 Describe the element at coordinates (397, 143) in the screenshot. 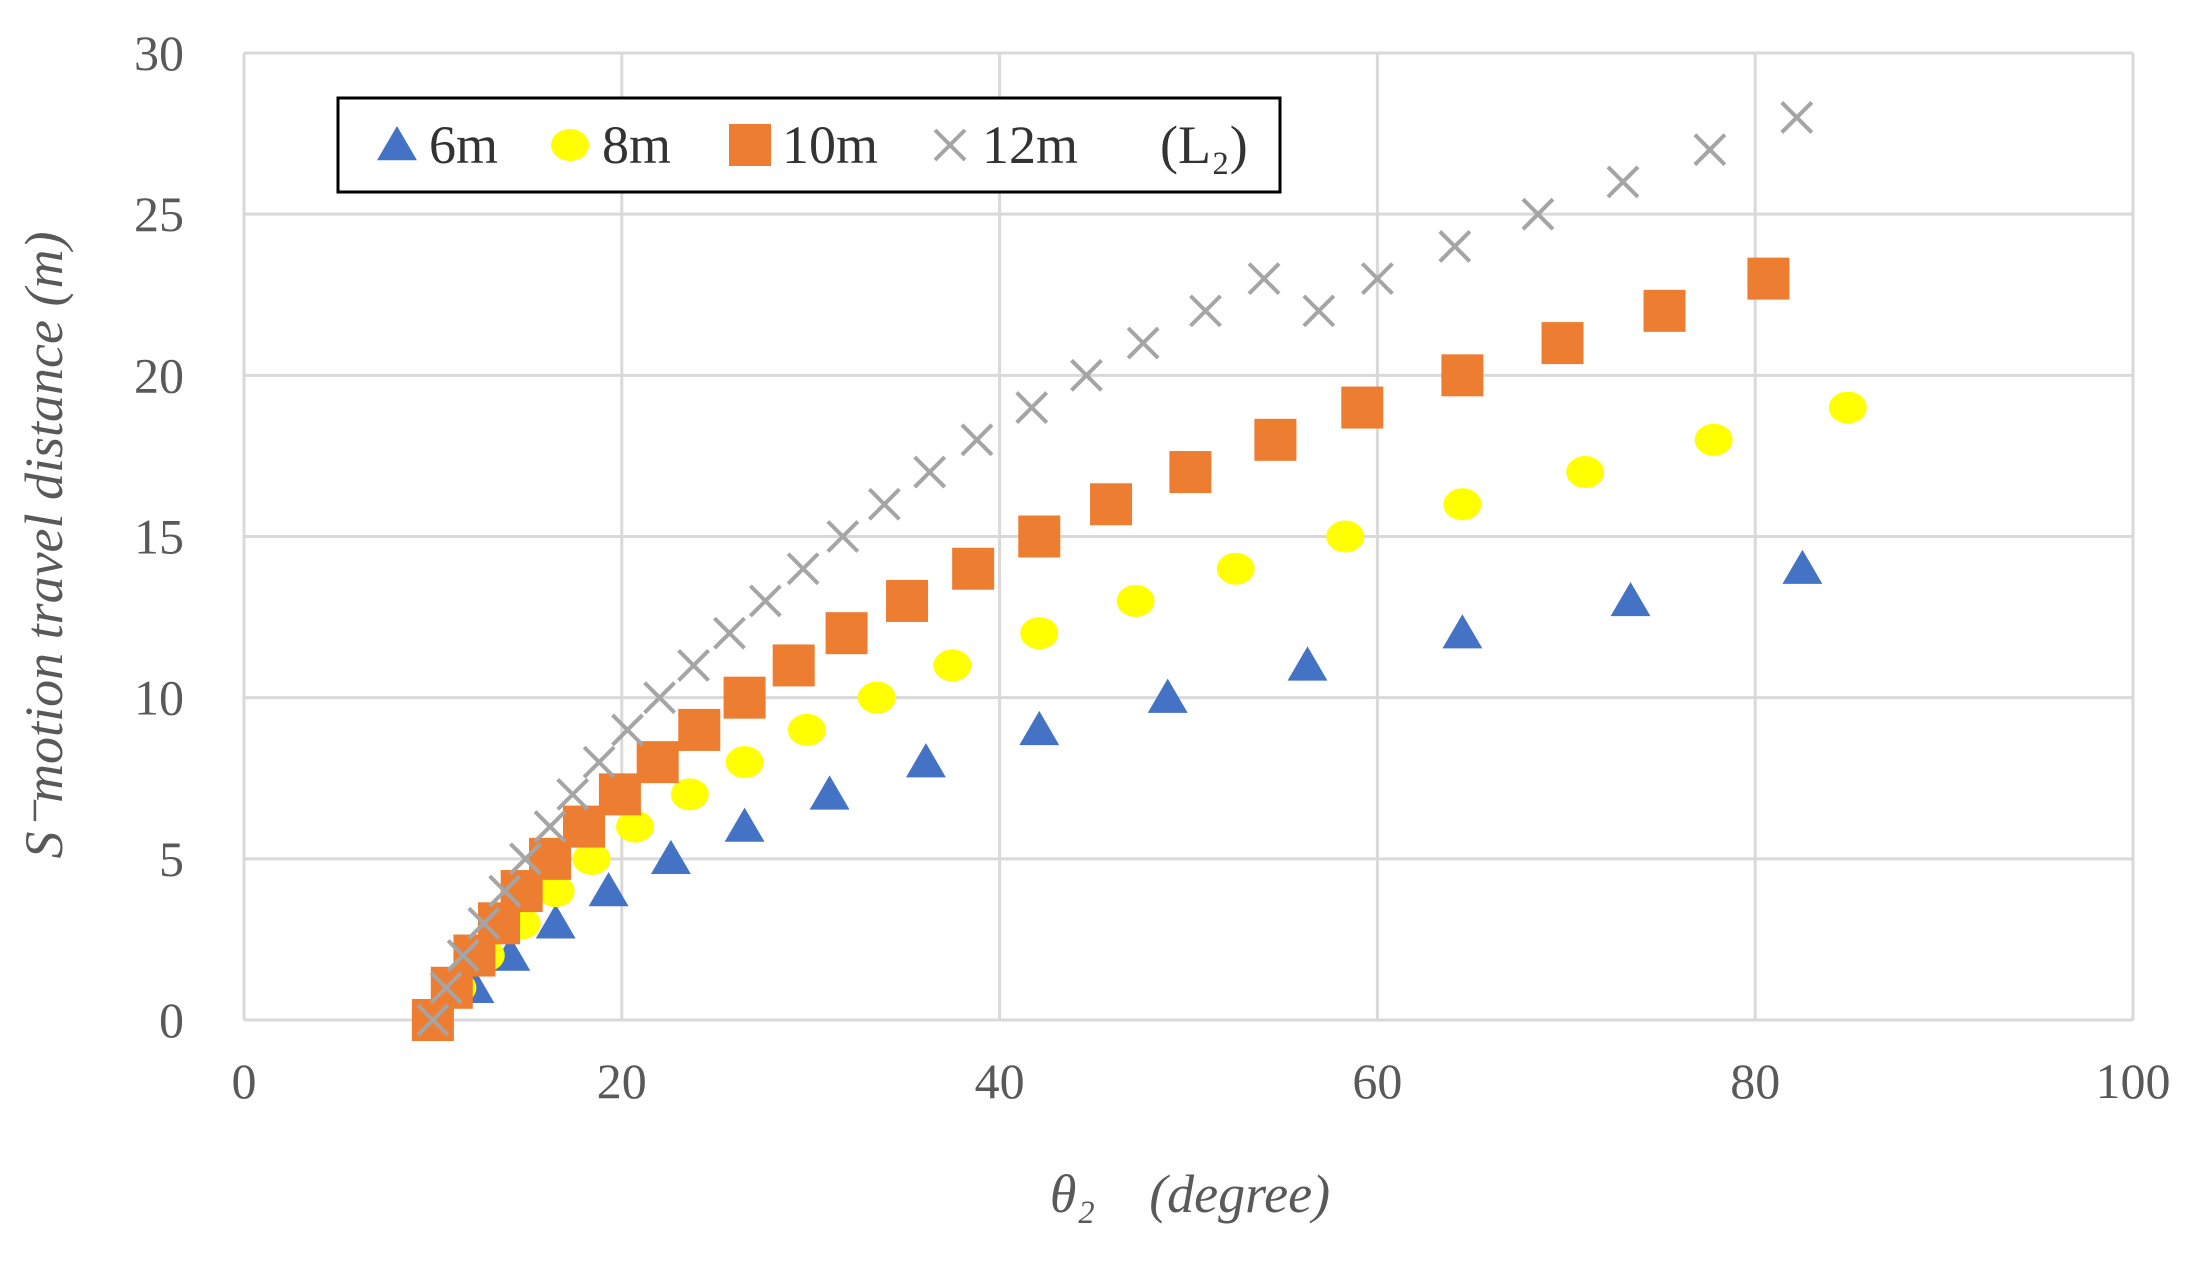

I see `legend-marker-6m` at that location.